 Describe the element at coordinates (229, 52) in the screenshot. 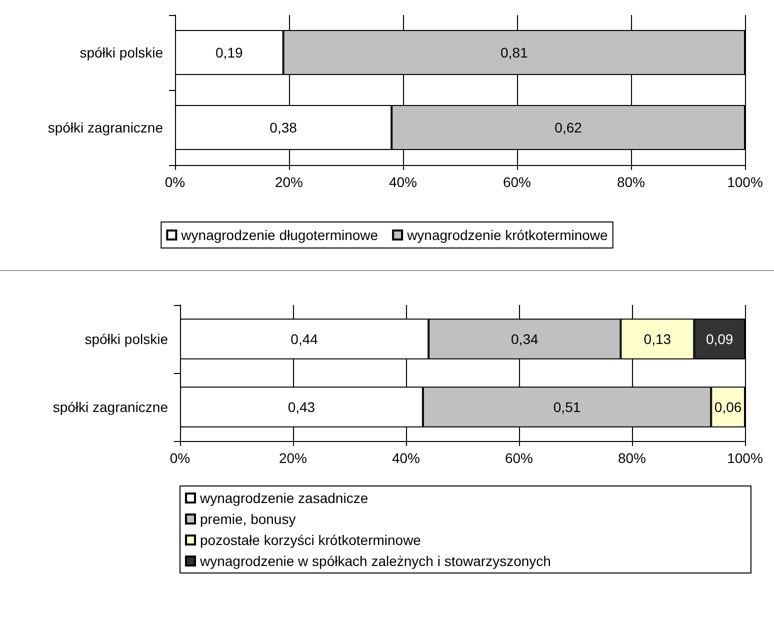

I see `data-label: 0,19` at that location.